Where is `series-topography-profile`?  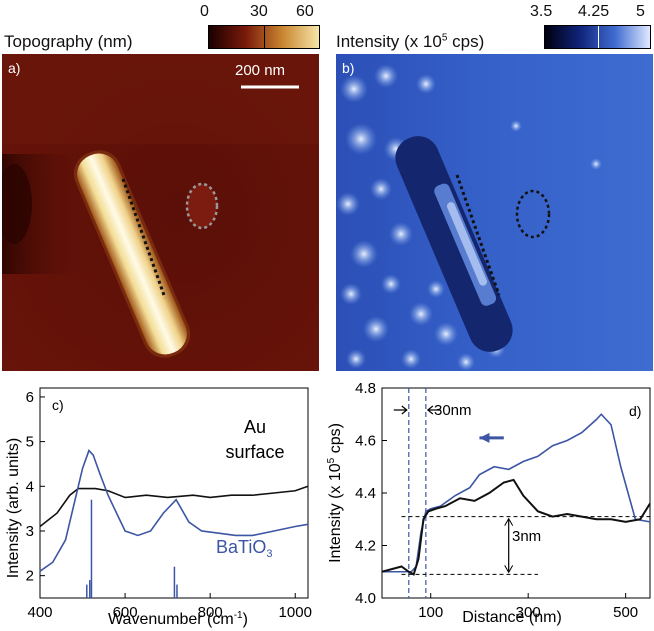 series-topography-profile is located at coordinates (516, 527).